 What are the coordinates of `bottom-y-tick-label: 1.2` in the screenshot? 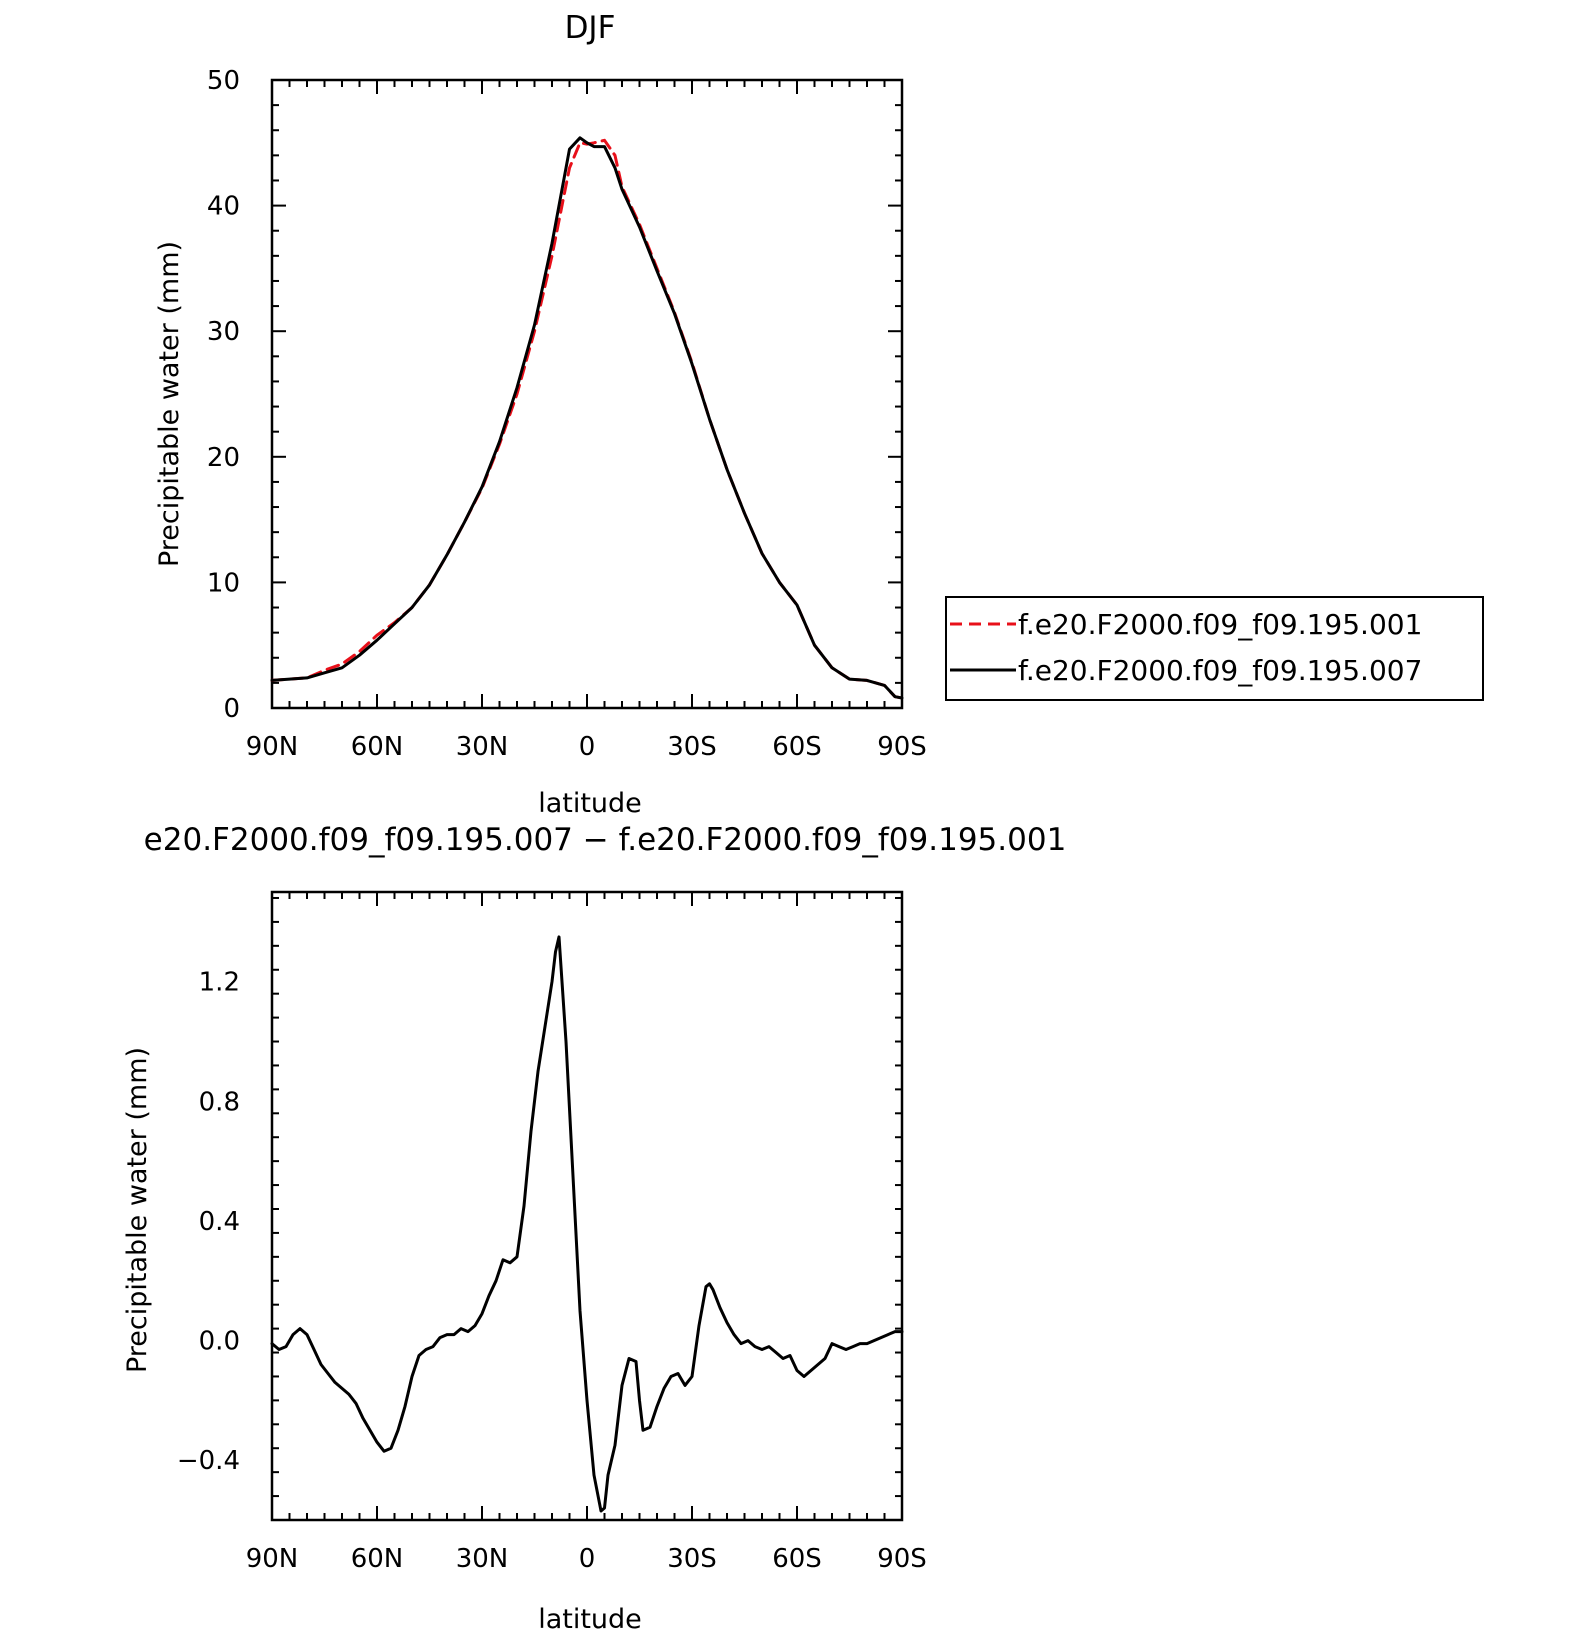 It's located at (219, 983).